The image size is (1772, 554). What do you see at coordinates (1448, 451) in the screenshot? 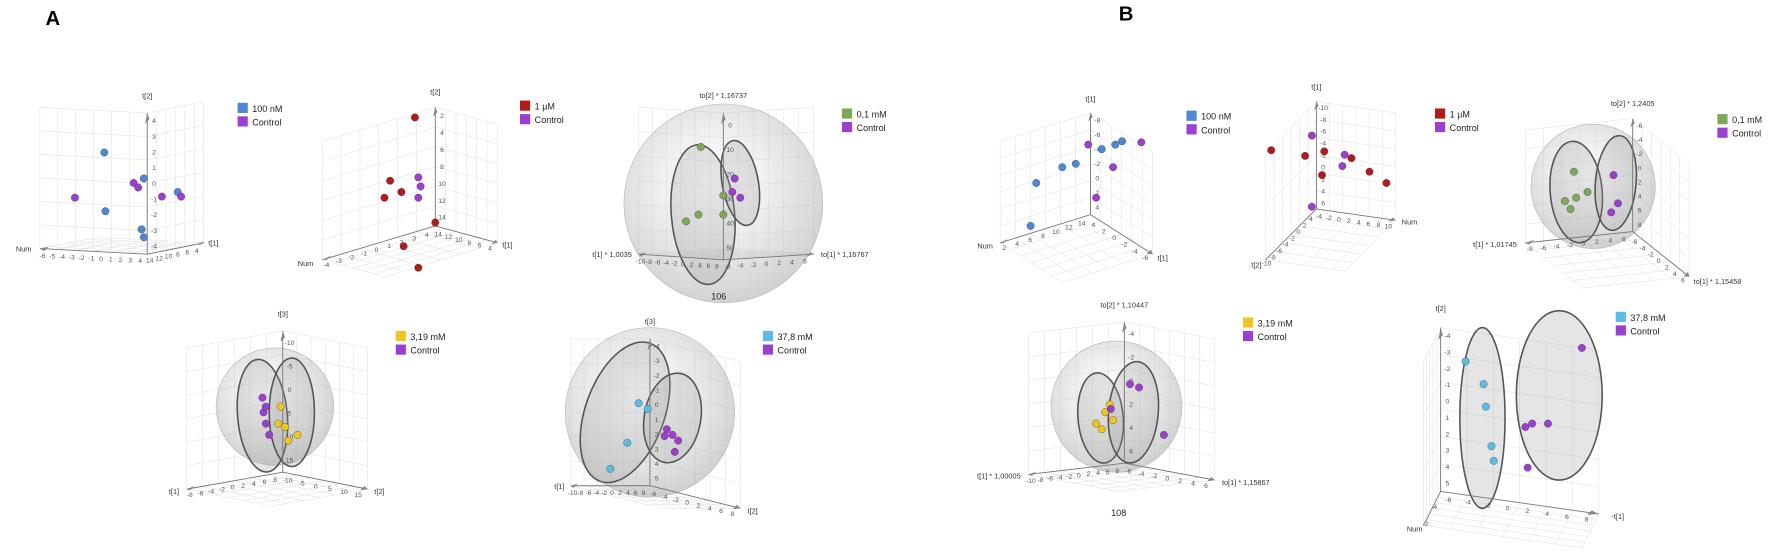
I see `tick-label: 3` at bounding box center [1448, 451].